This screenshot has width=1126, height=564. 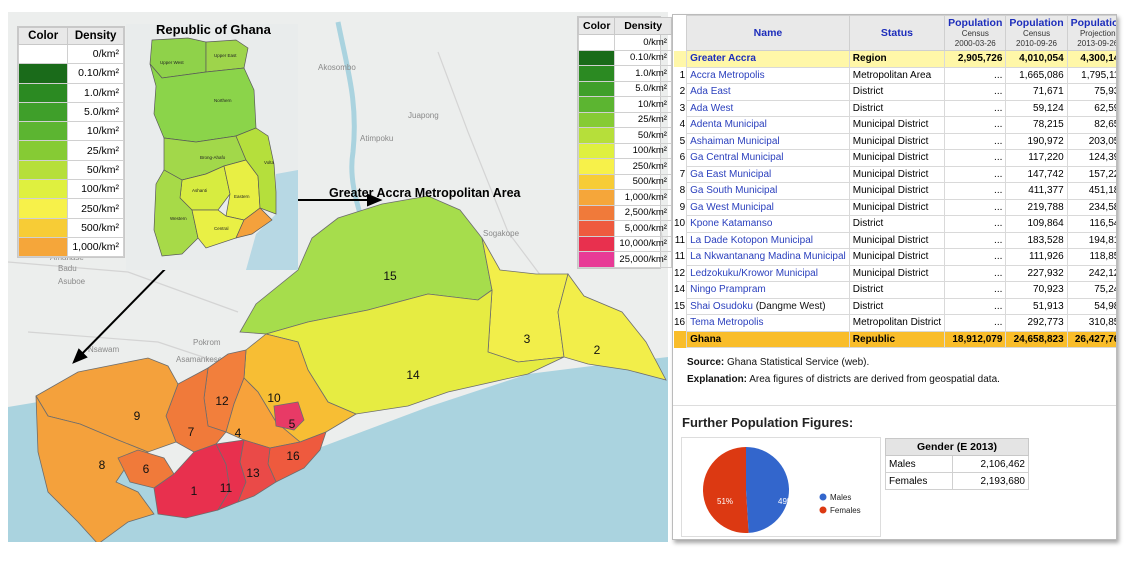 I want to click on district-name: La Nkwantanang Madina Municipal, so click(x=768, y=257).